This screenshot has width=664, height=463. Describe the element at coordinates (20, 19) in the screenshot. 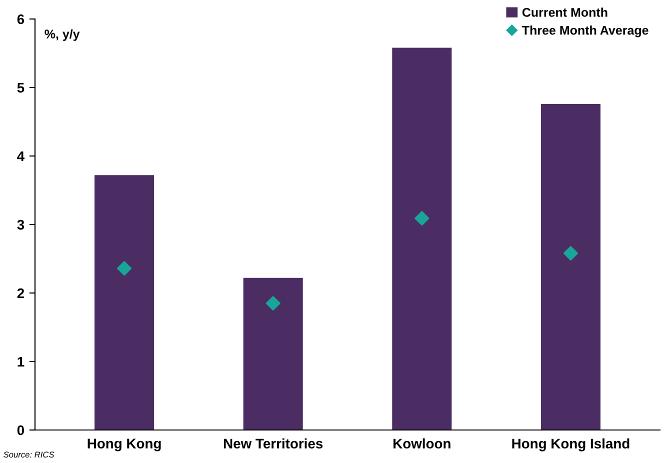

I see `y-tick-label: 6` at that location.